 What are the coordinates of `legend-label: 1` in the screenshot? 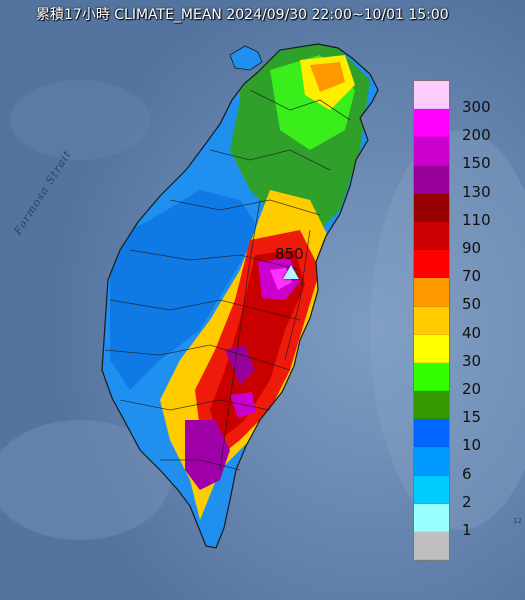 It's located at (467, 530).